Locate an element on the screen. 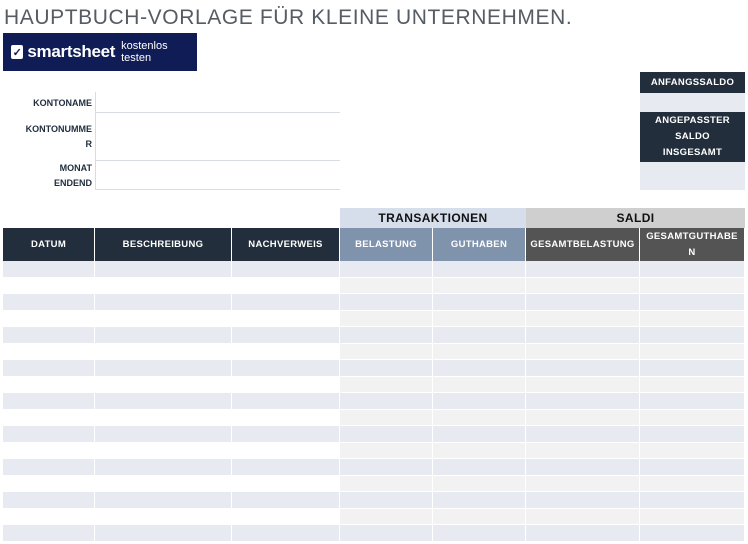 The image size is (748, 544). try-free-link: kostenlos testen is located at coordinates (144, 52).